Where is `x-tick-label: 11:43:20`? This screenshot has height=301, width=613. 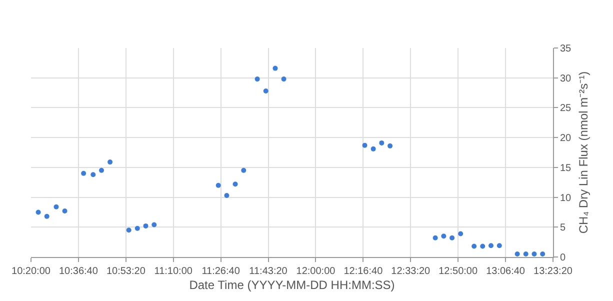
x-tick-label: 11:43:20 is located at coordinates (268, 271).